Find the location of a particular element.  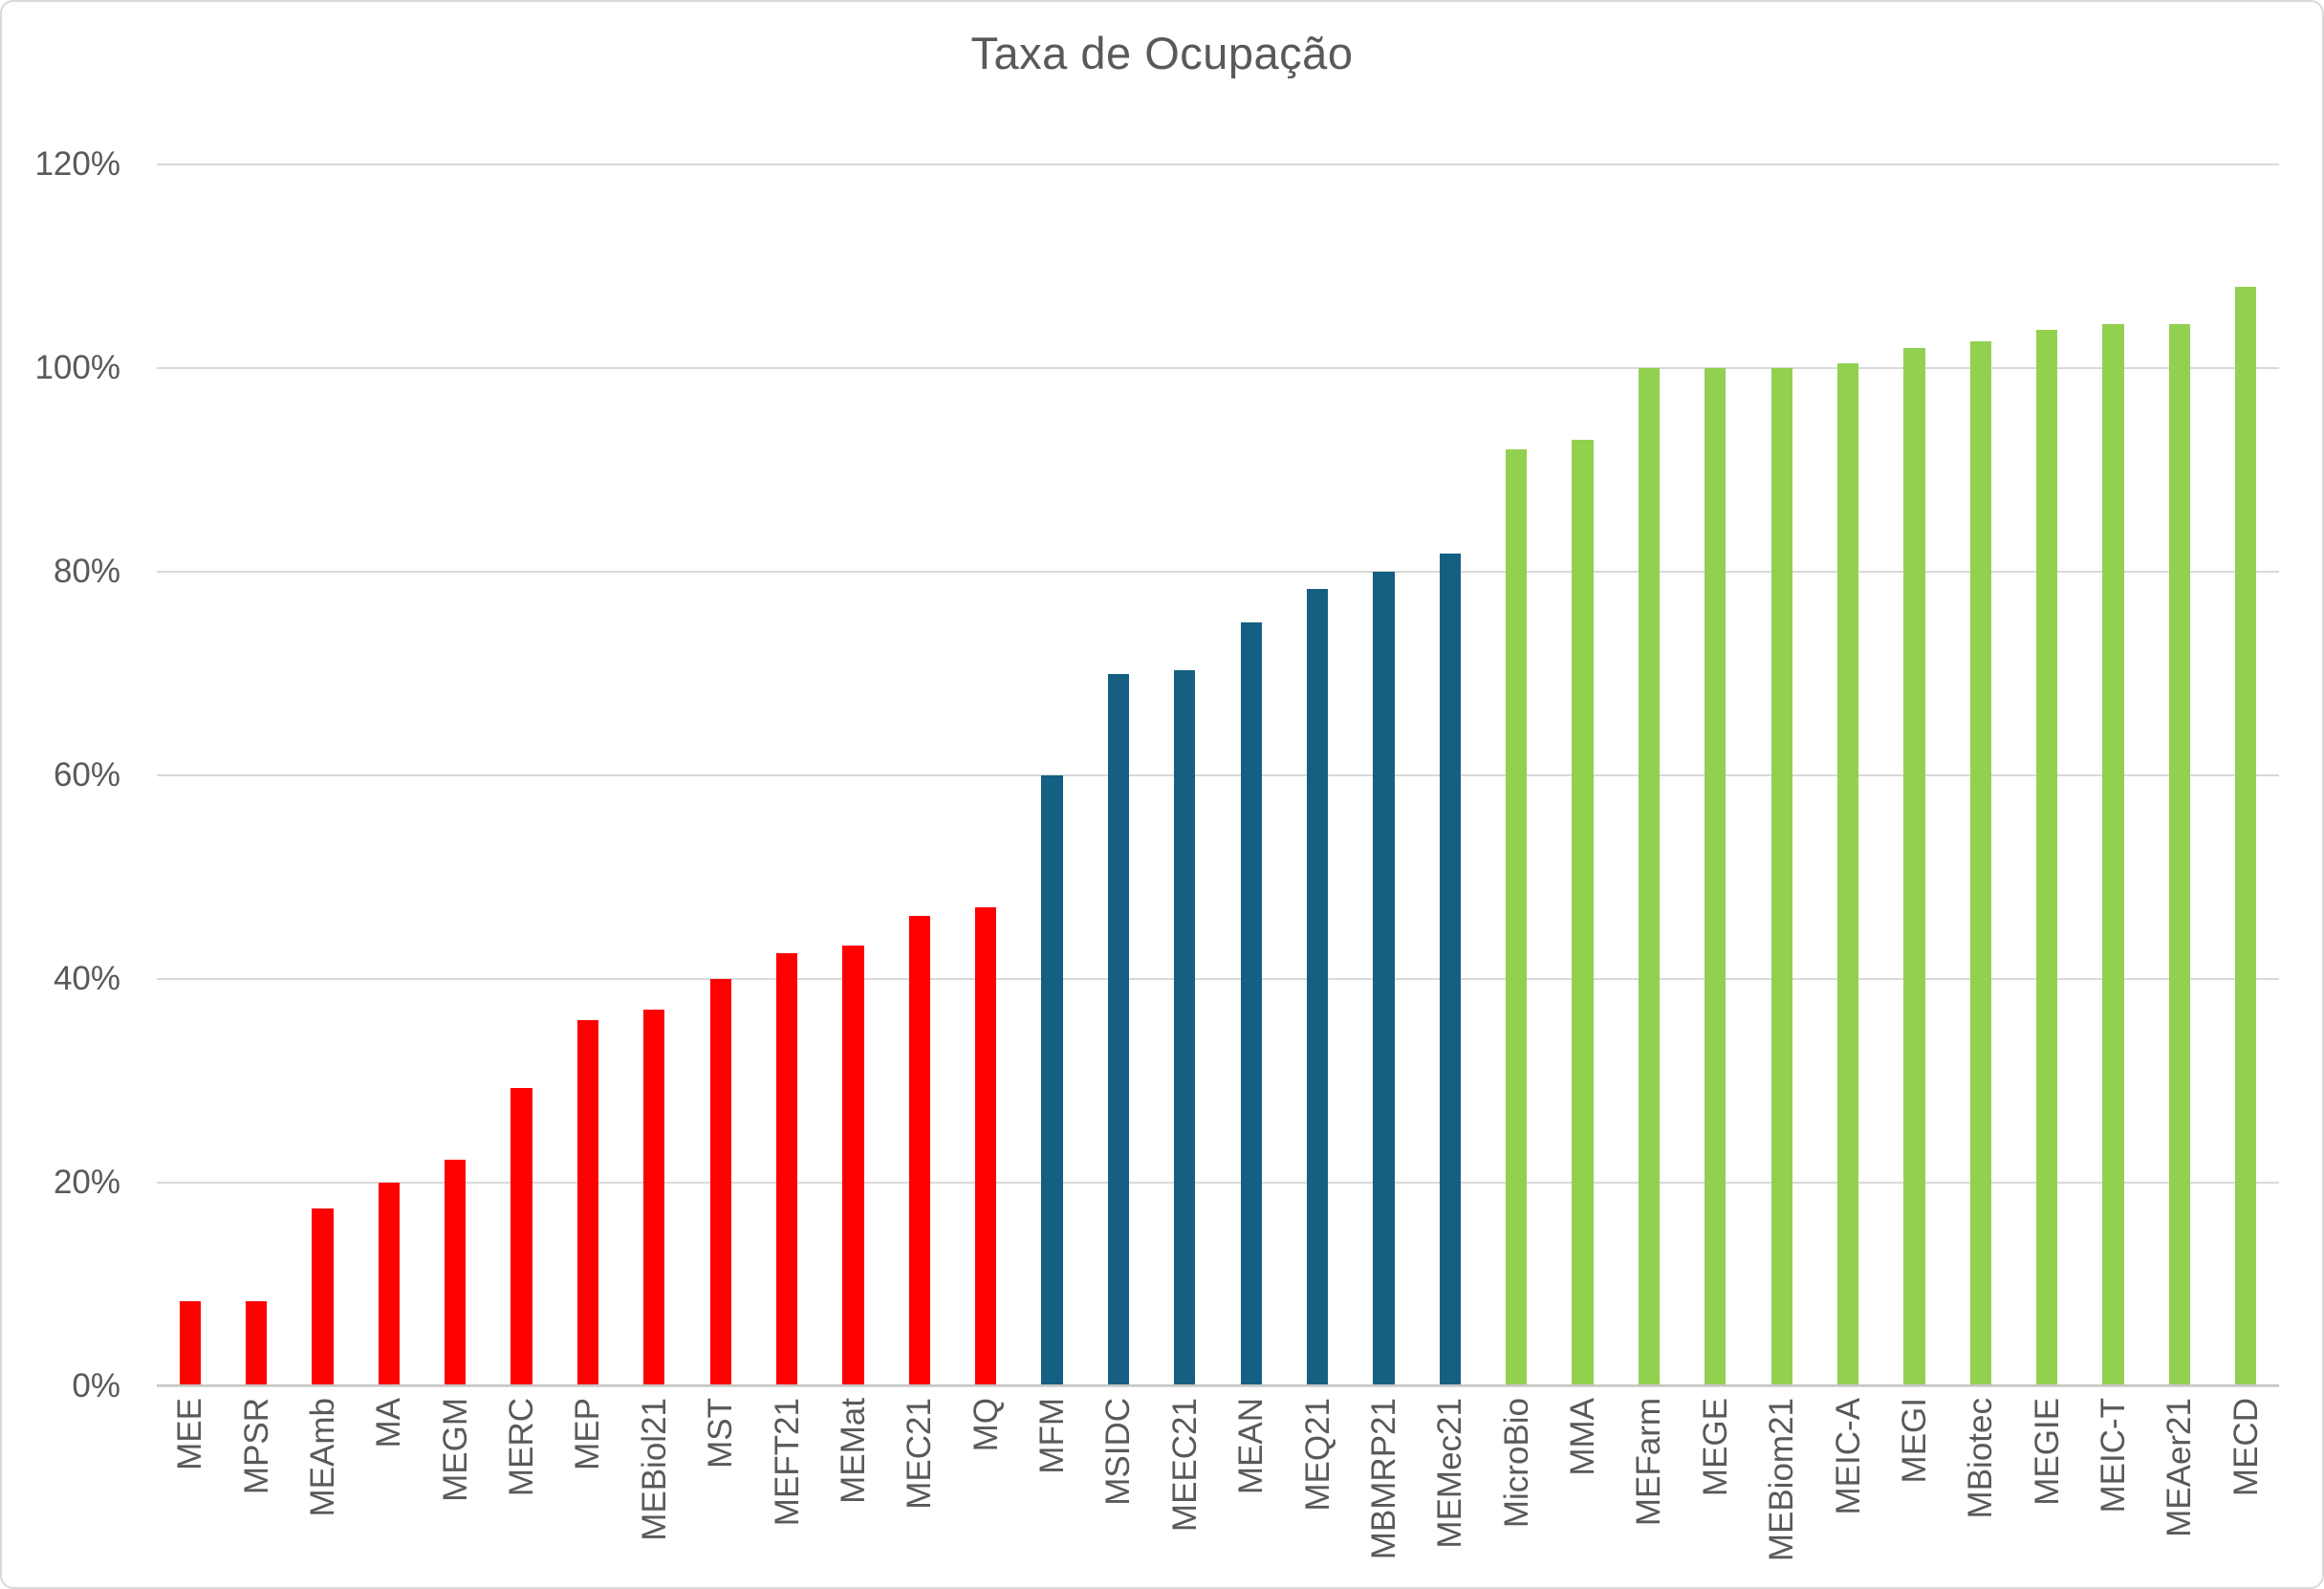

x-tick-label: MST is located at coordinates (721, 1434).